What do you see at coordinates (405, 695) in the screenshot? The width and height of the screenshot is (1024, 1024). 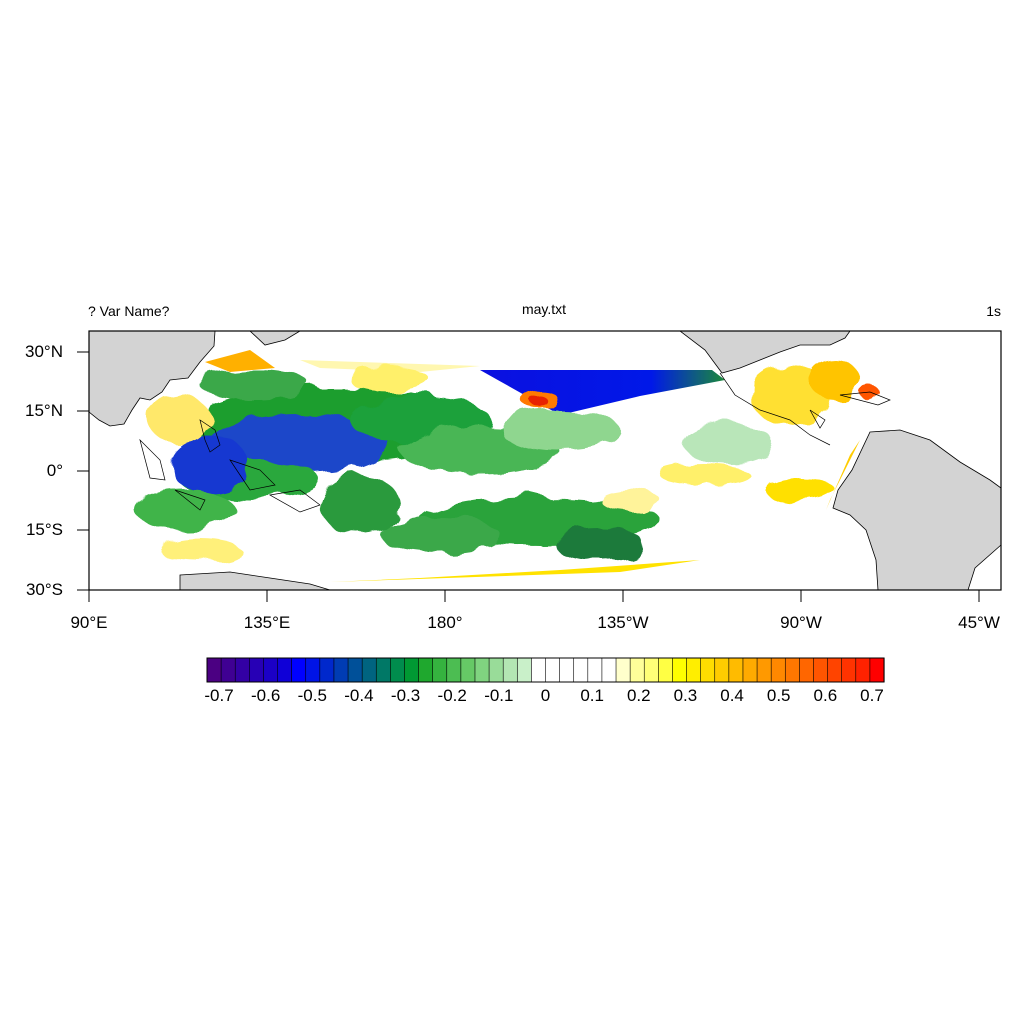 I see `colorbar-label: -0.3` at bounding box center [405, 695].